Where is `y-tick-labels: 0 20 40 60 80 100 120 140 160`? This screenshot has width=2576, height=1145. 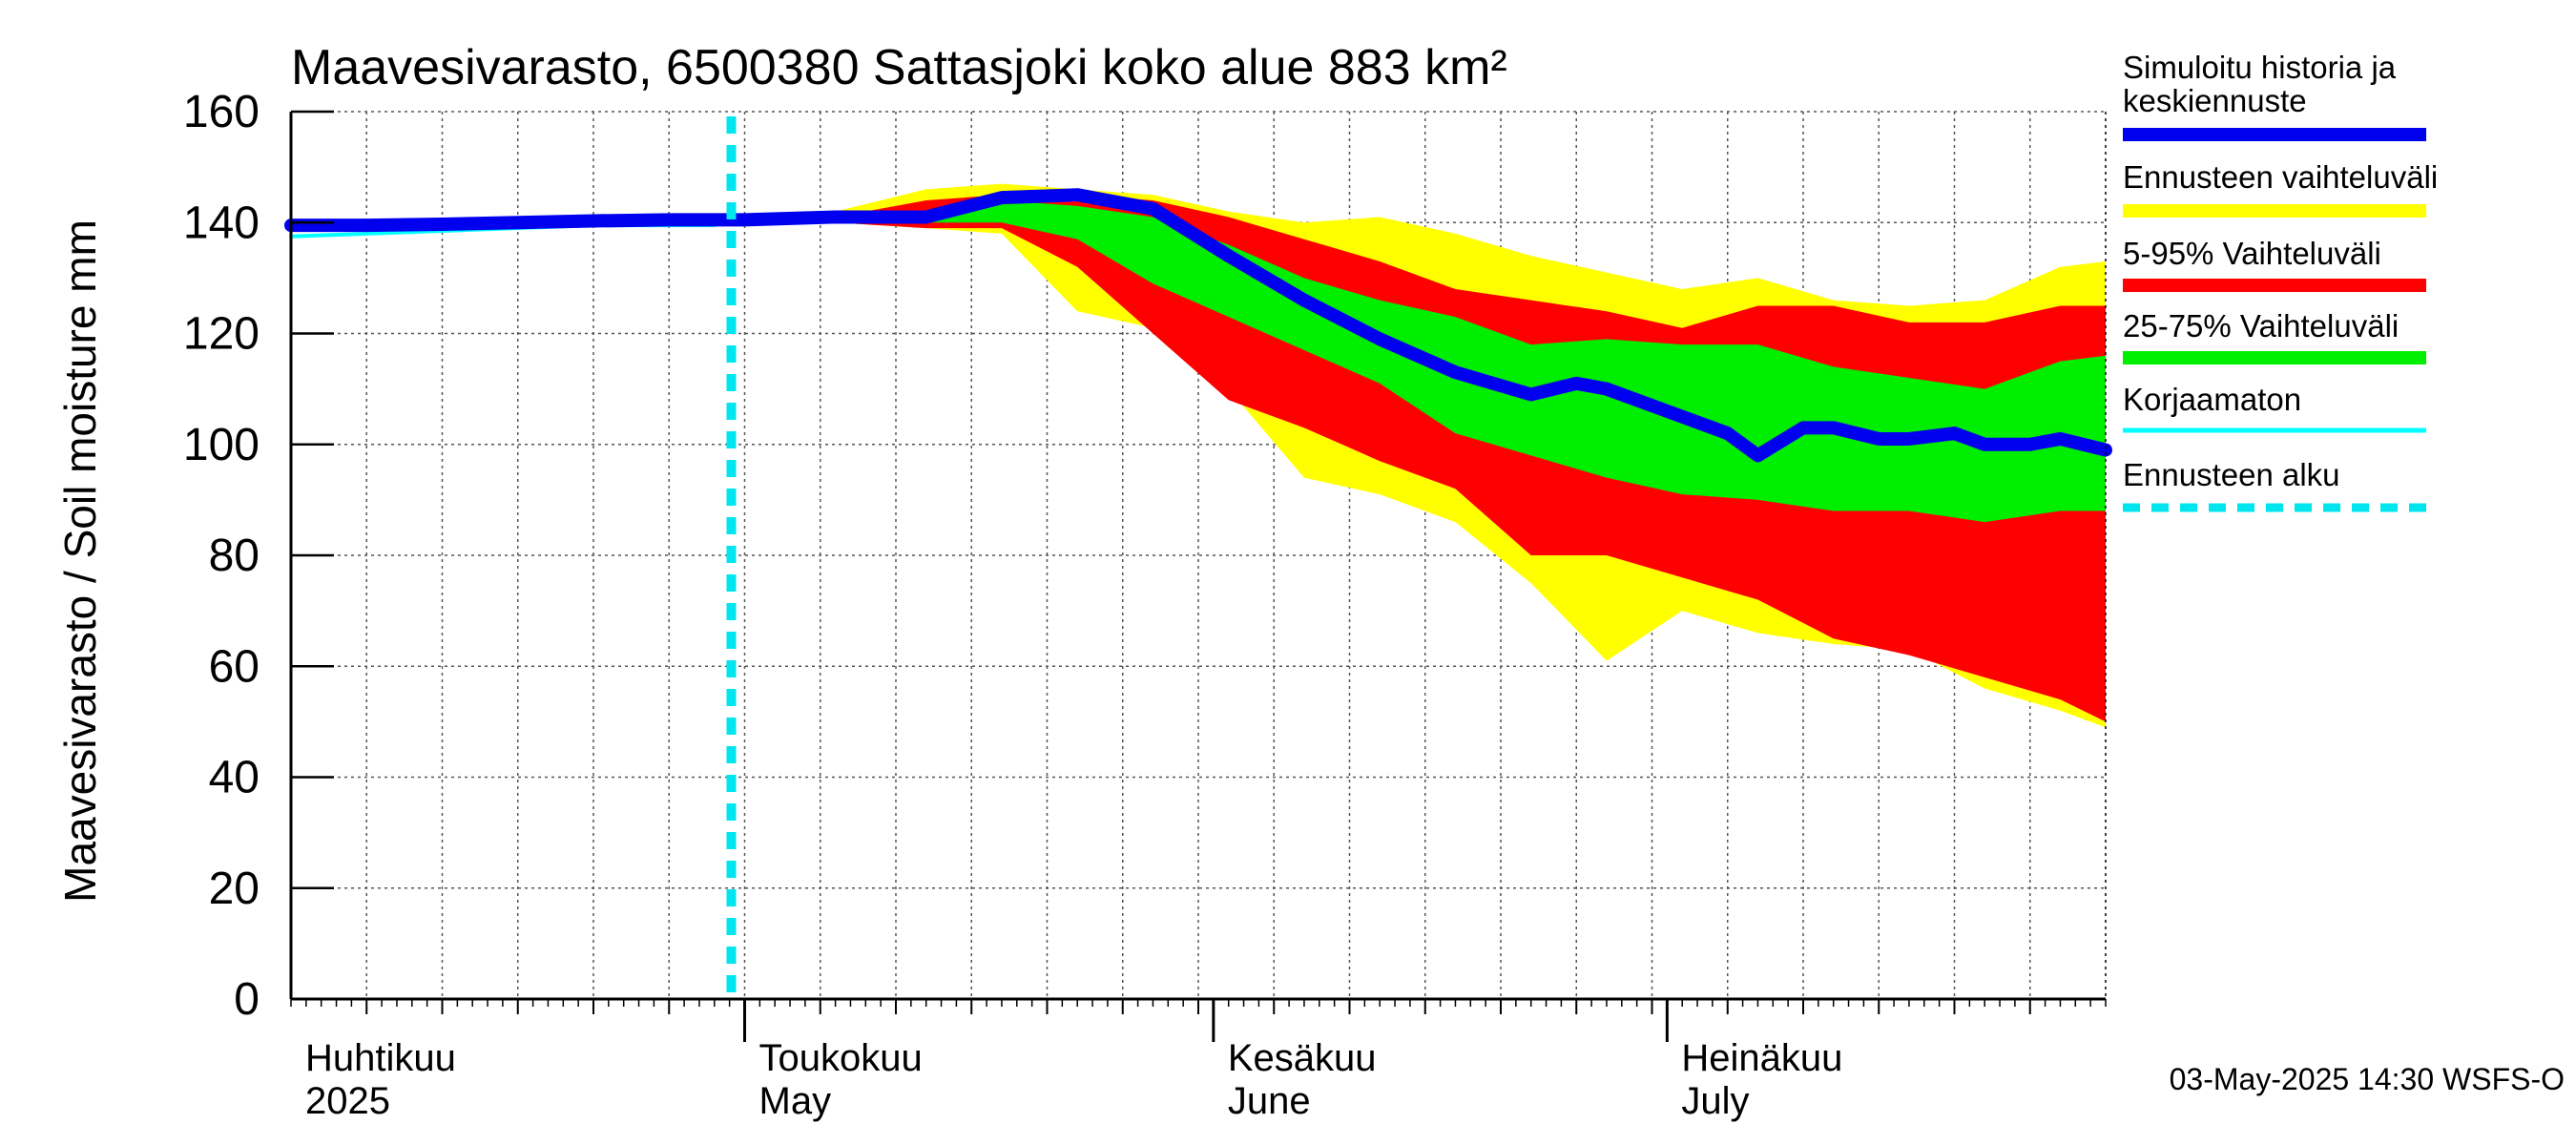
y-tick-labels: 0 20 40 60 80 100 120 140 160 is located at coordinates (221, 556).